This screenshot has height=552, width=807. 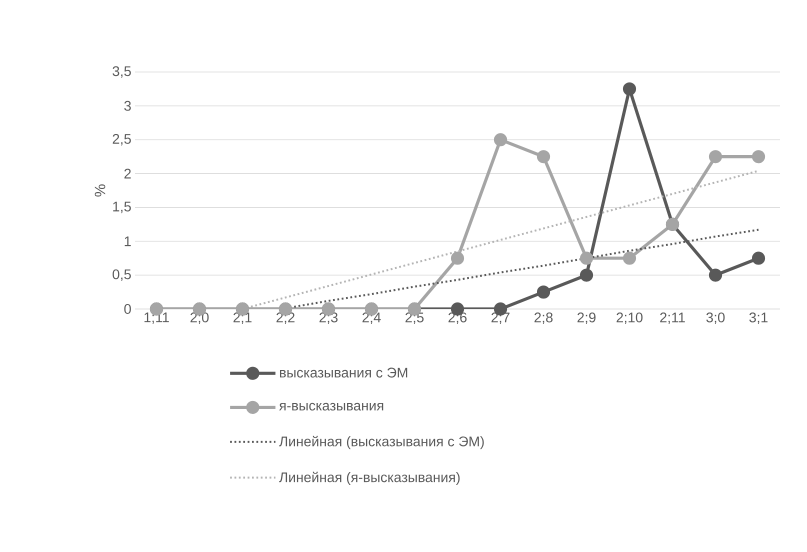 What do you see at coordinates (121, 275) in the screenshot?
I see `y-tick-label: 0,5` at bounding box center [121, 275].